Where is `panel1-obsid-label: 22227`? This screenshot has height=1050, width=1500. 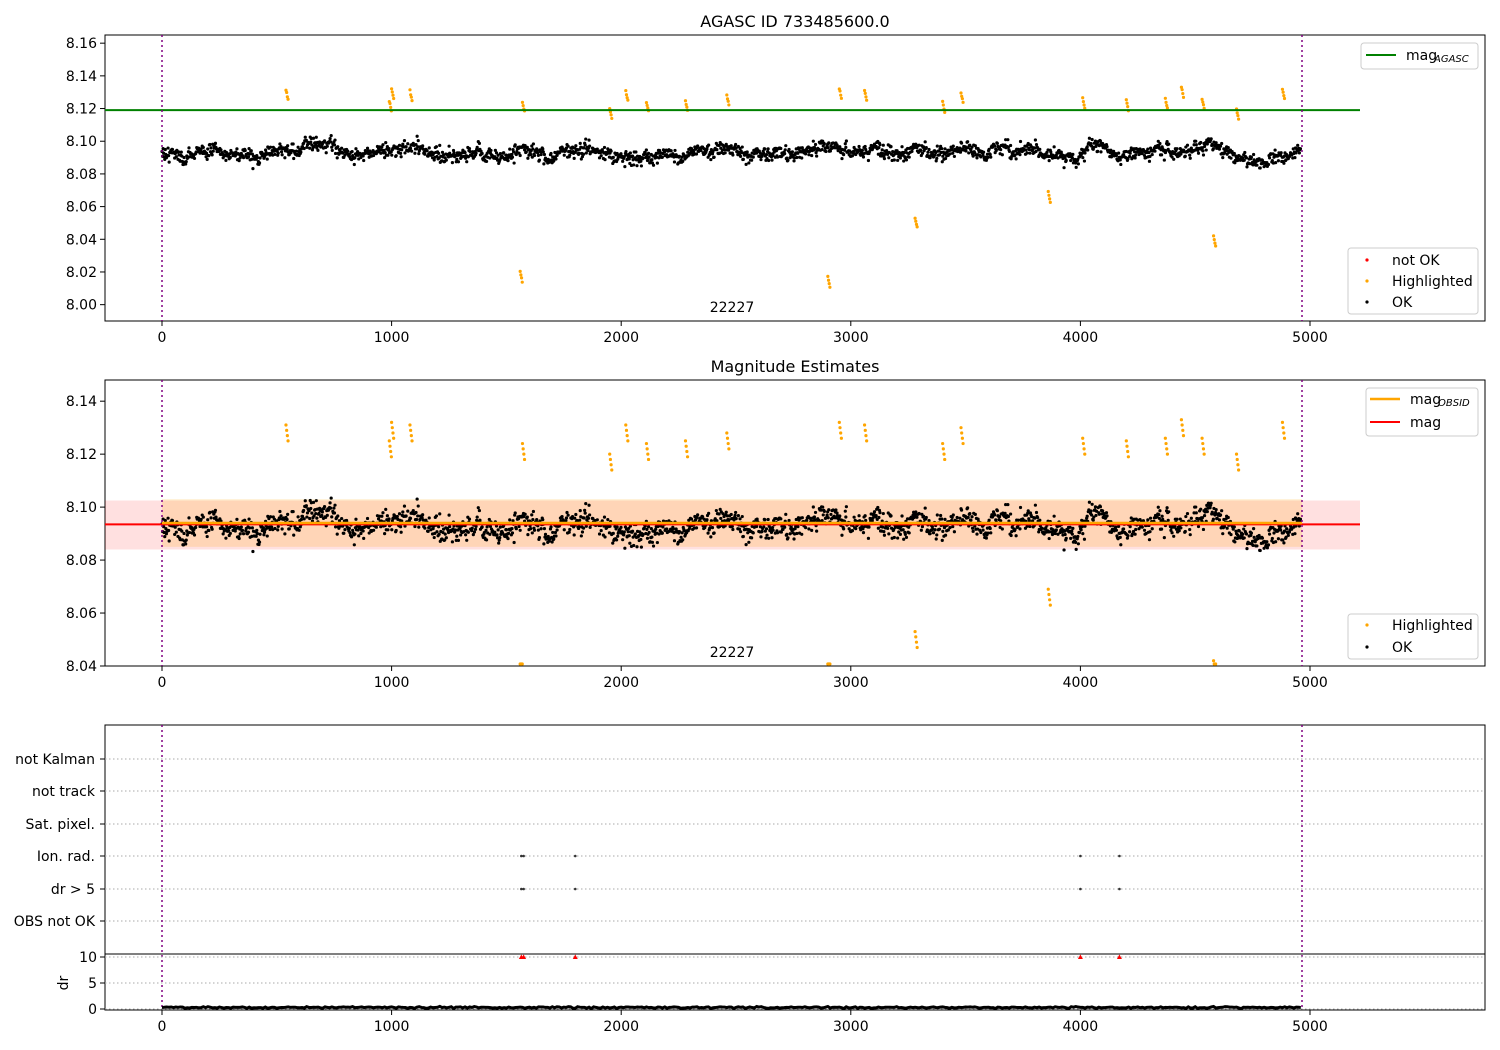
panel1-obsid-label: 22227 is located at coordinates (732, 308).